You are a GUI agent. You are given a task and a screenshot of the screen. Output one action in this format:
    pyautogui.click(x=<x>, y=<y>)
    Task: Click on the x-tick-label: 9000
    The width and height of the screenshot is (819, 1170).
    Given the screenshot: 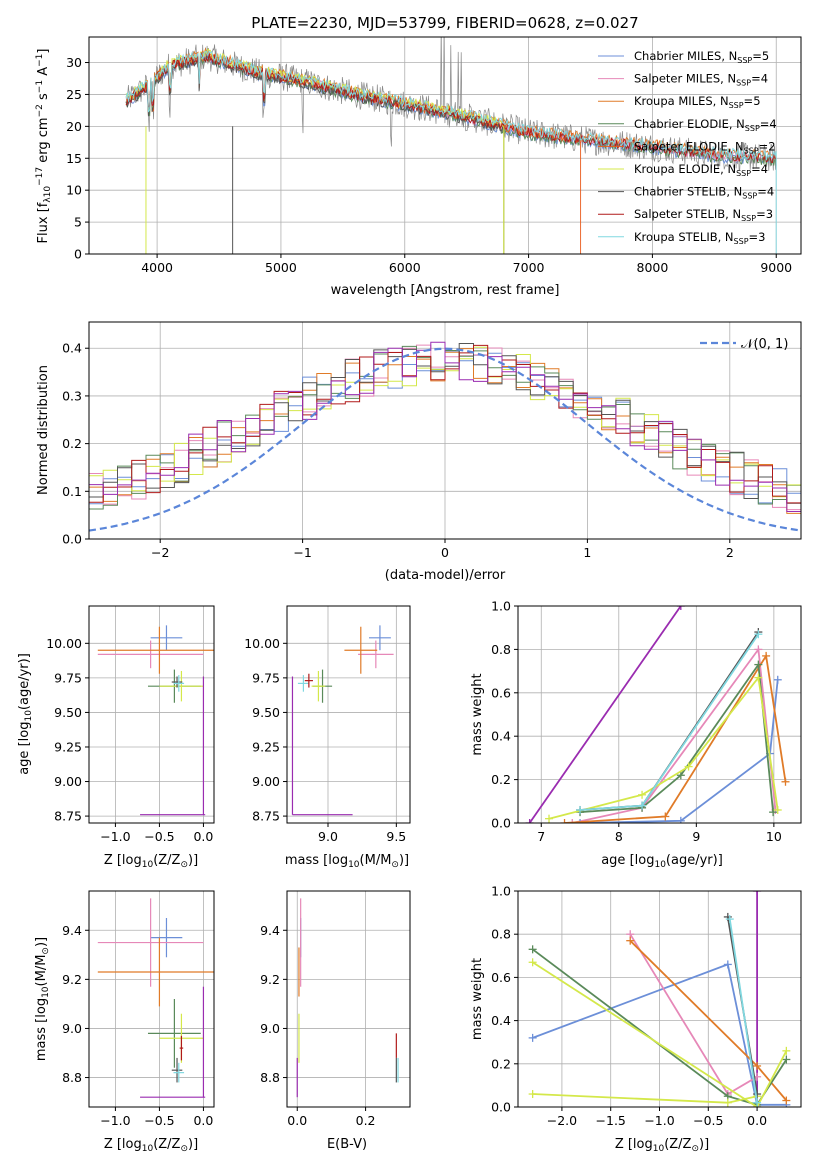 What is the action you would take?
    pyautogui.click(x=776, y=267)
    